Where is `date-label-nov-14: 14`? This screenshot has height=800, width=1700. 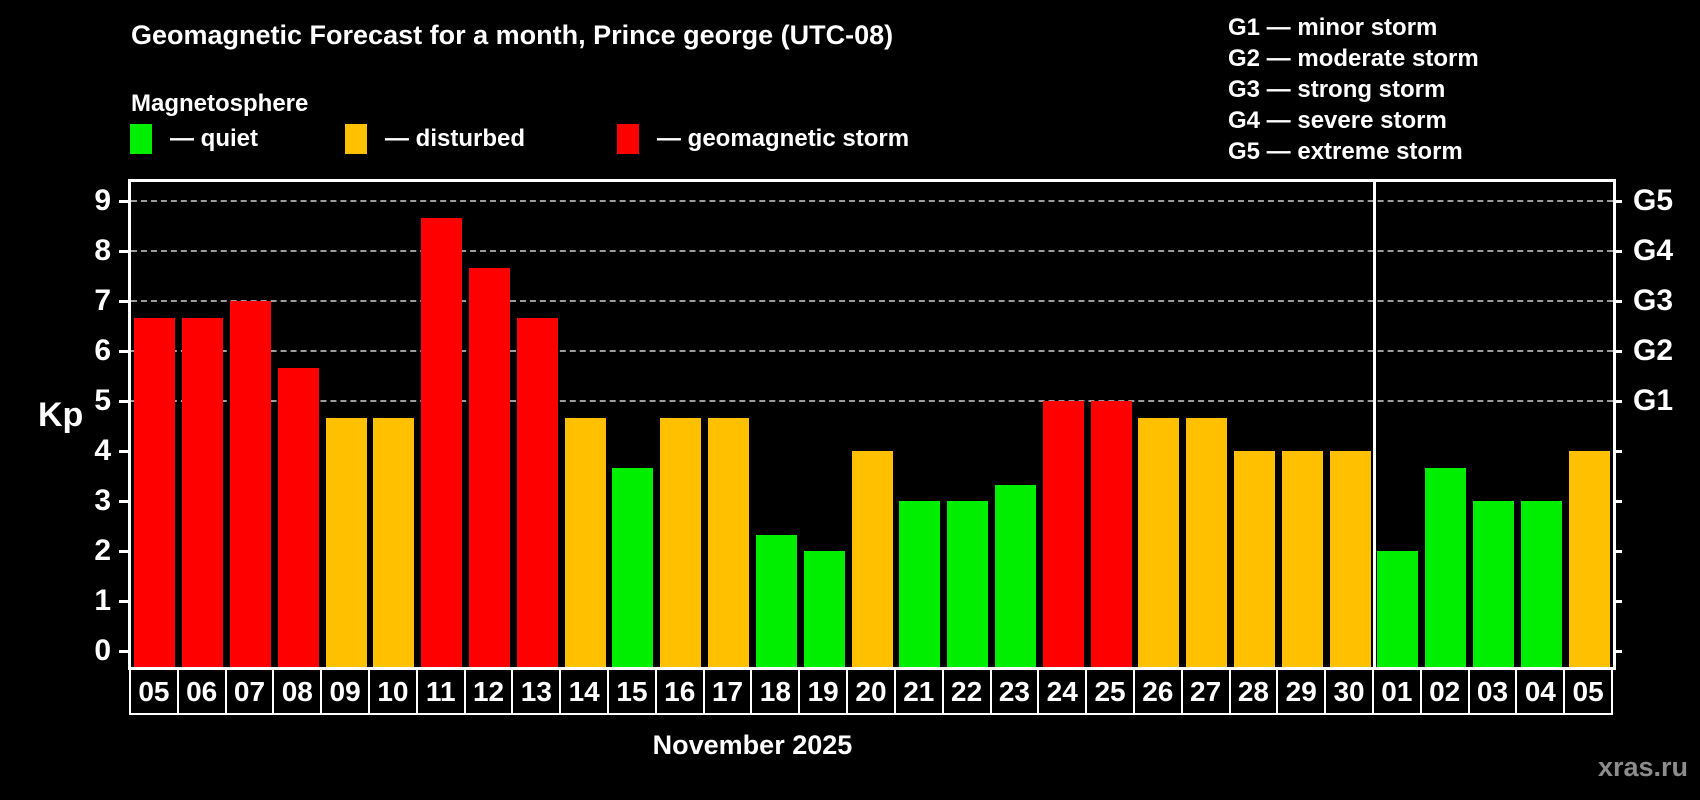 date-label-nov-14: 14 is located at coordinates (584, 691).